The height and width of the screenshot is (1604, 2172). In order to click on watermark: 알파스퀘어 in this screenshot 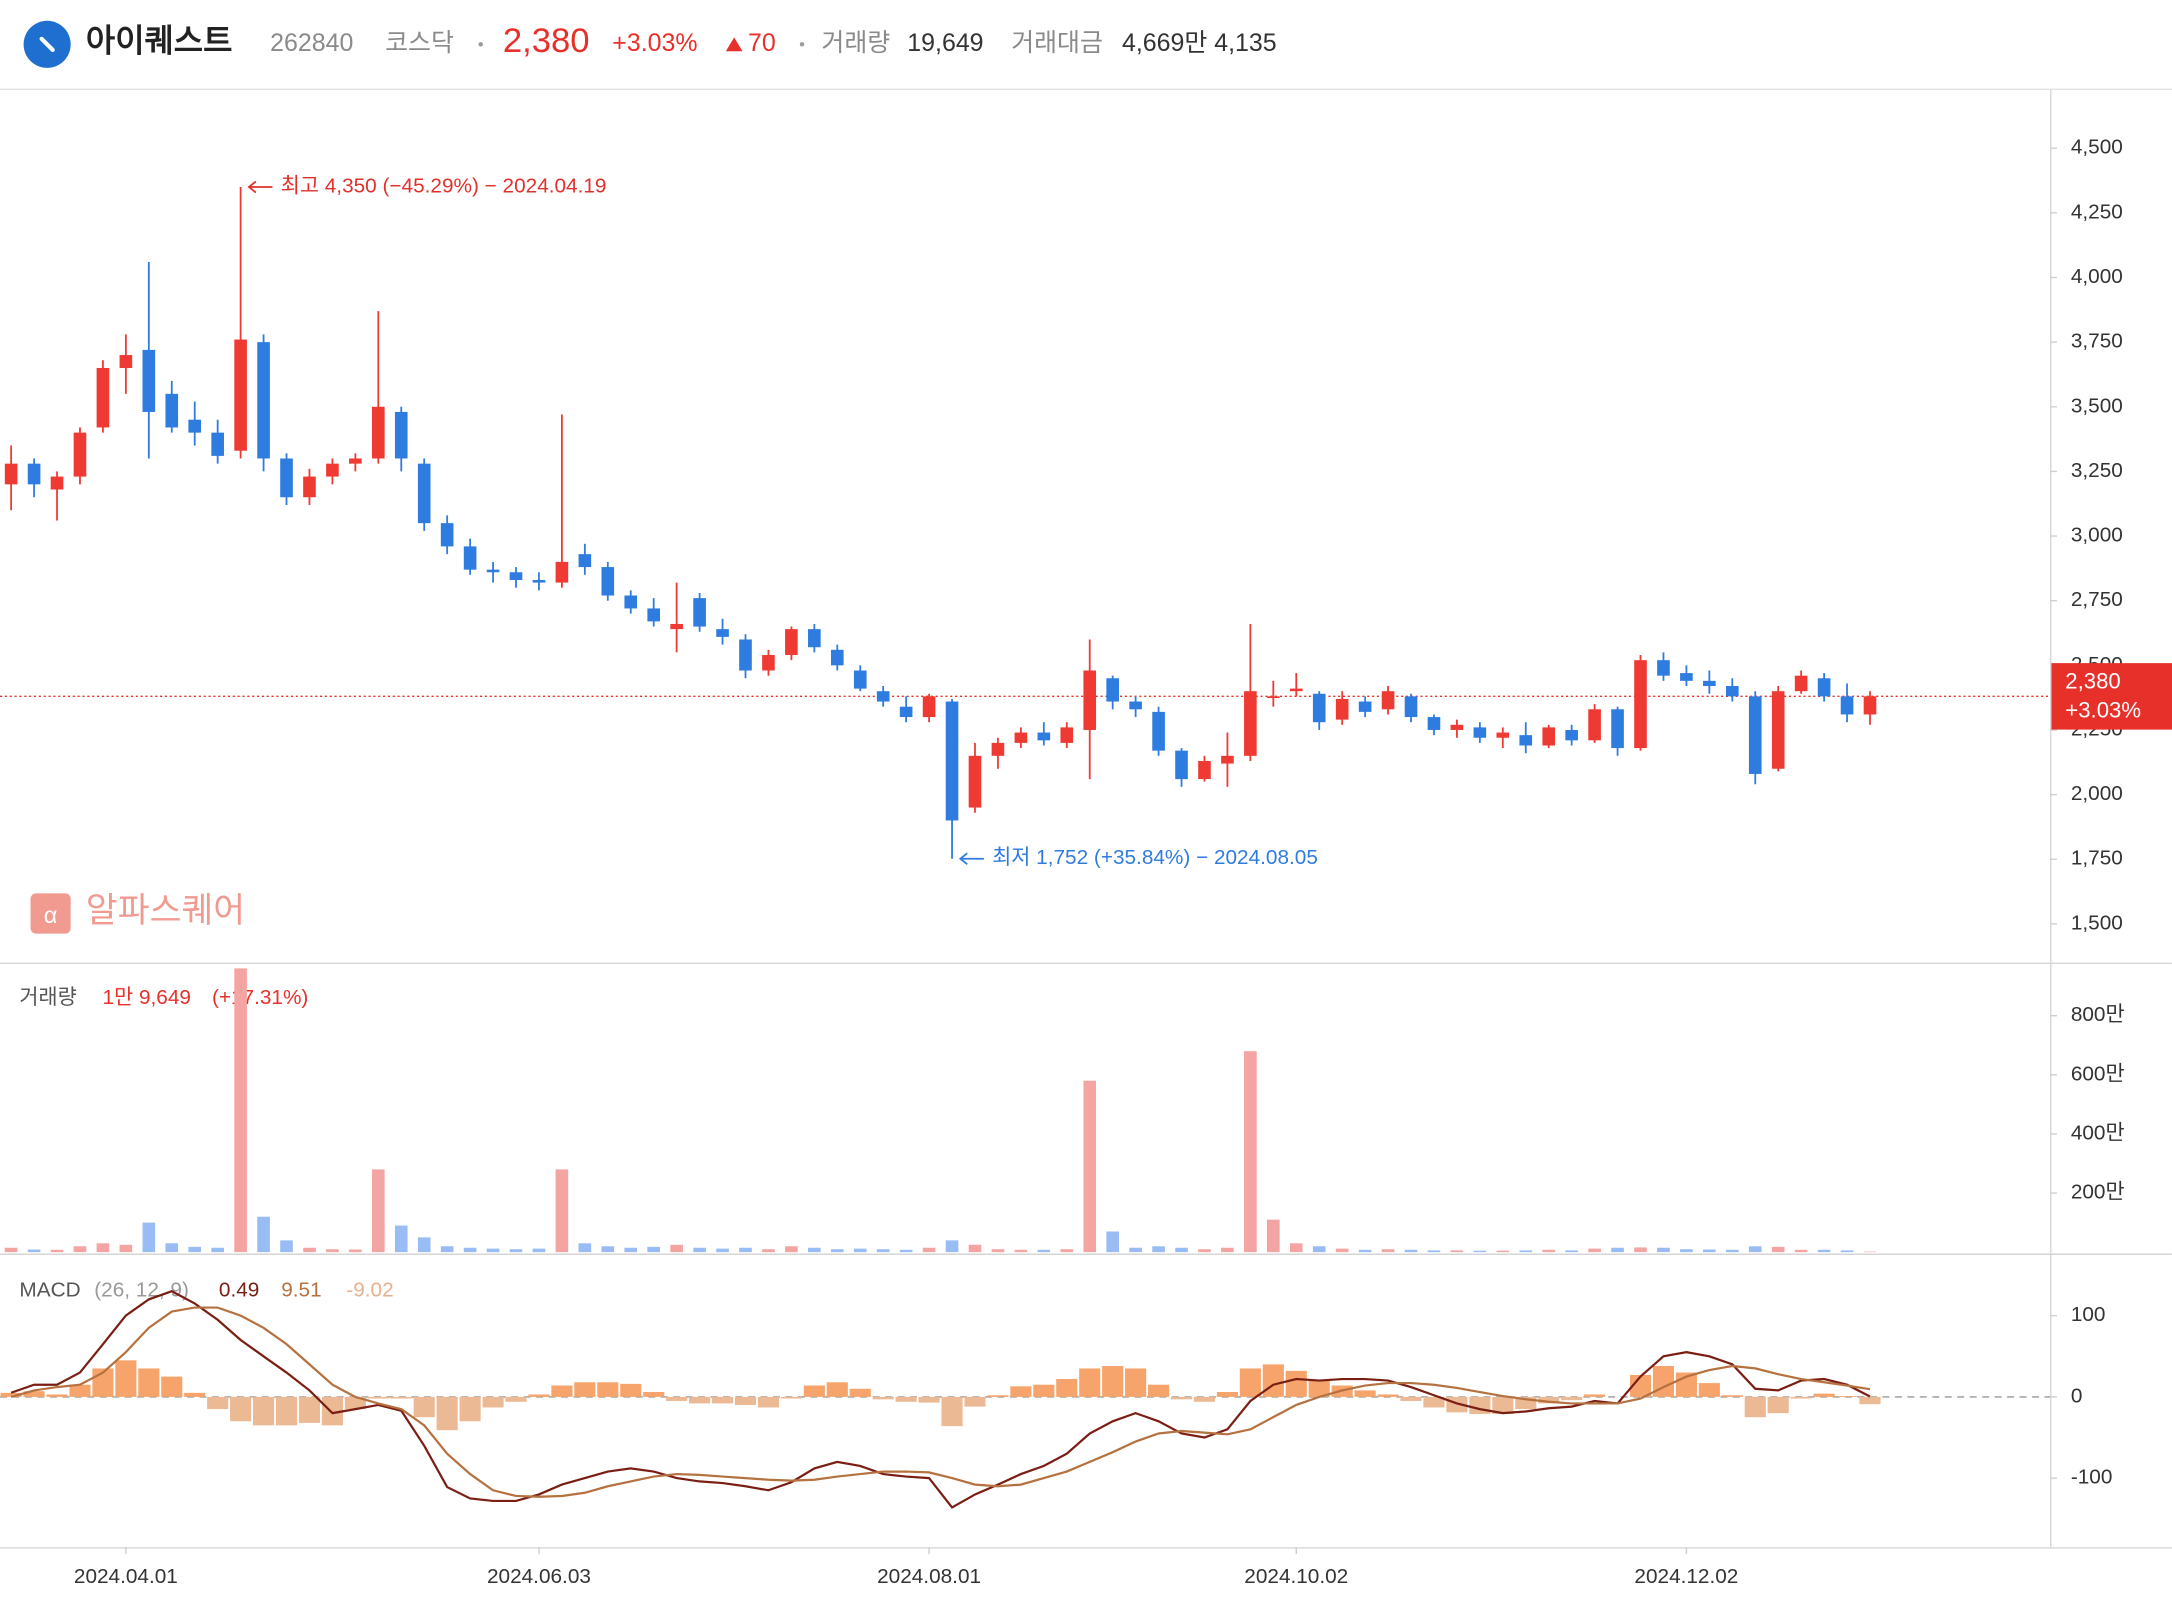, I will do `click(165, 911)`.